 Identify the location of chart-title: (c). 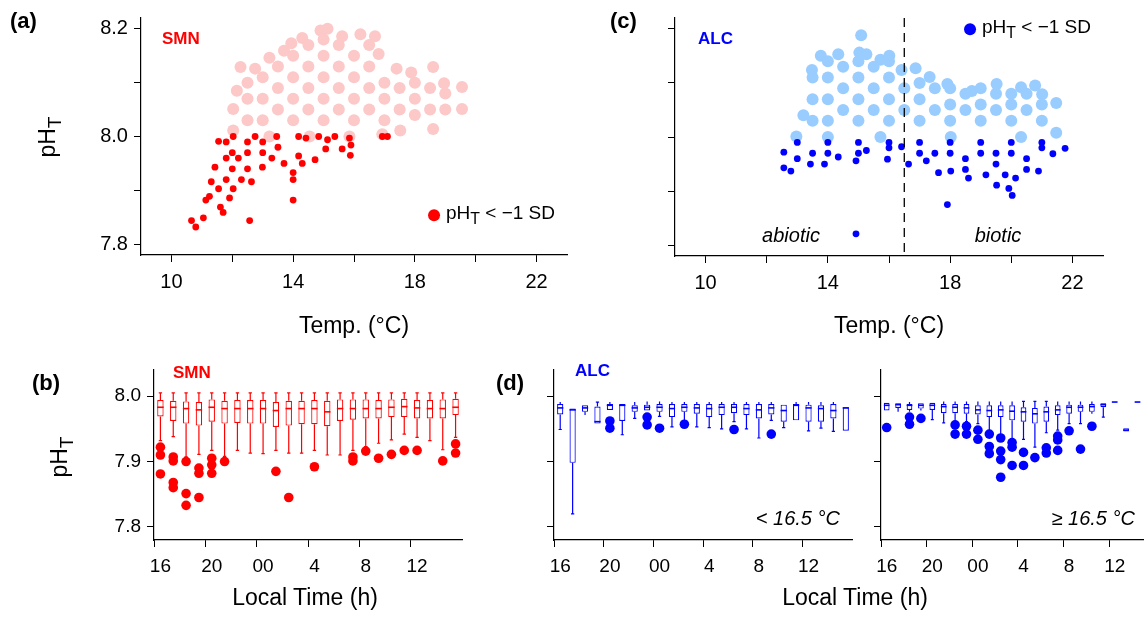
(623, 20).